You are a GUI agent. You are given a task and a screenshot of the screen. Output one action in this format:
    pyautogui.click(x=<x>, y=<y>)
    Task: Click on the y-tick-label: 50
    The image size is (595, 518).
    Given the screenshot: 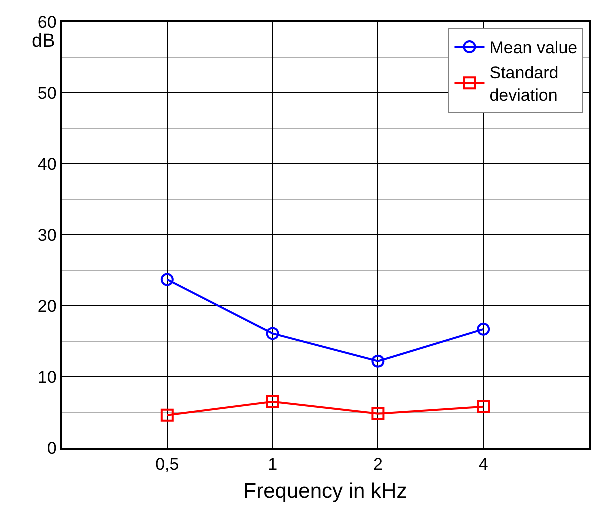 What is the action you would take?
    pyautogui.click(x=47, y=93)
    